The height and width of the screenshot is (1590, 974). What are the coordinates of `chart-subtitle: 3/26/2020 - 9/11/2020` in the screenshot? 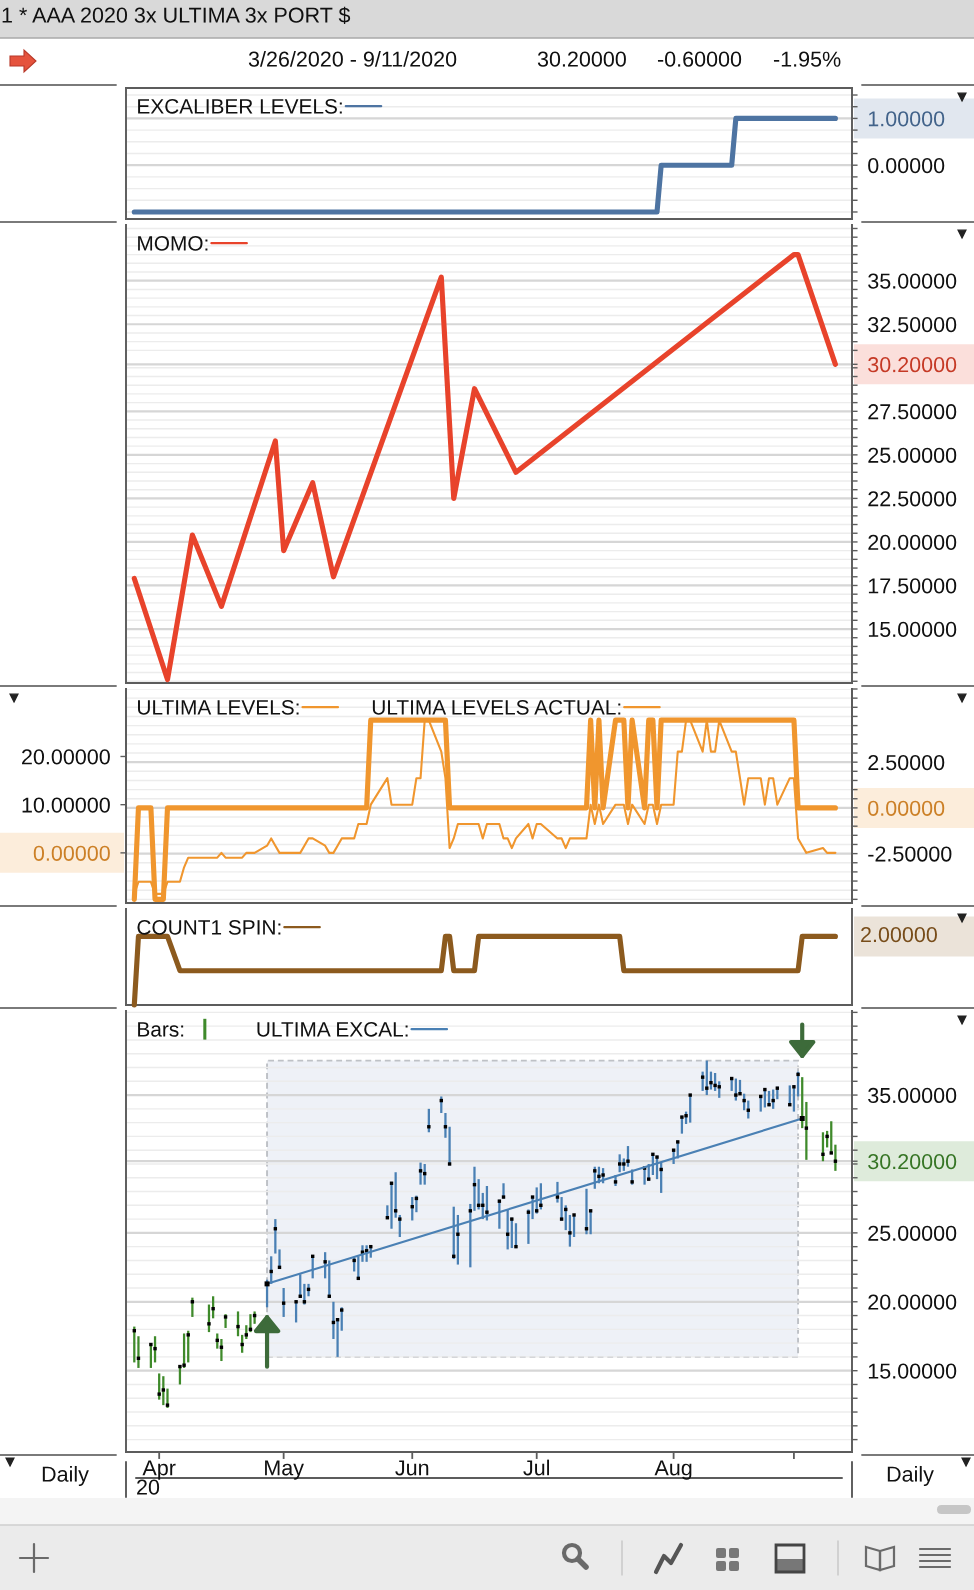 It's located at (352, 58).